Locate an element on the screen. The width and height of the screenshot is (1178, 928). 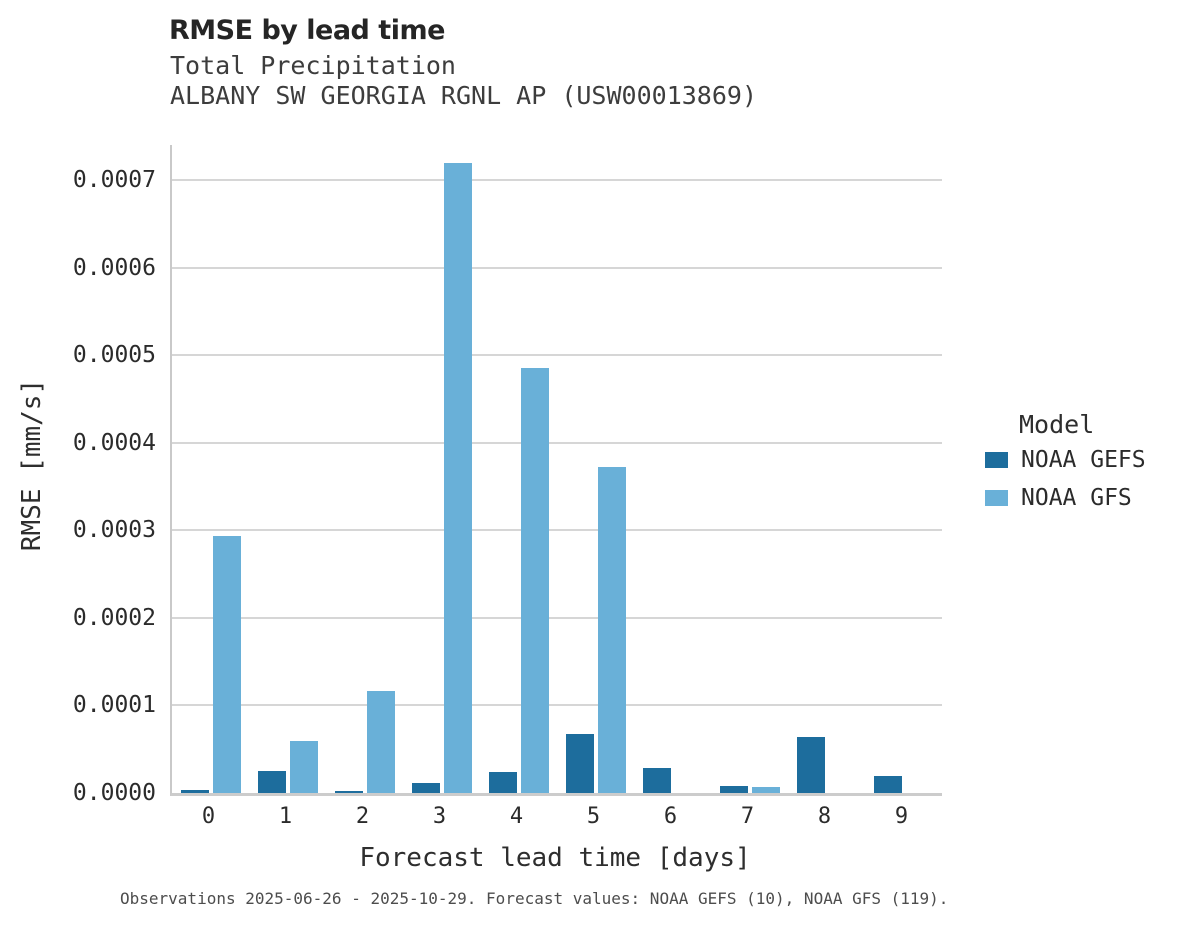
legend-entries: NOAA GEFS NOAA GFS is located at coordinates (1080, 479).